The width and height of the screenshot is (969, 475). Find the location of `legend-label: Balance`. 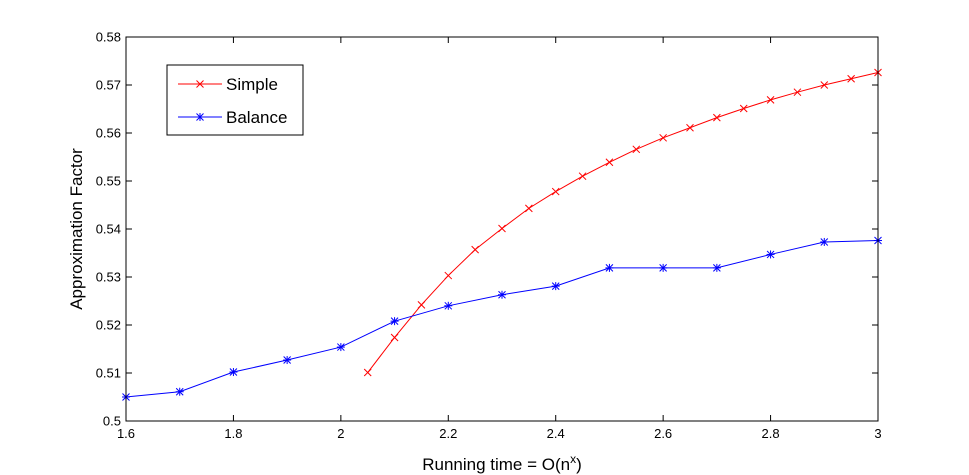

legend-label: Balance is located at coordinates (256, 117).